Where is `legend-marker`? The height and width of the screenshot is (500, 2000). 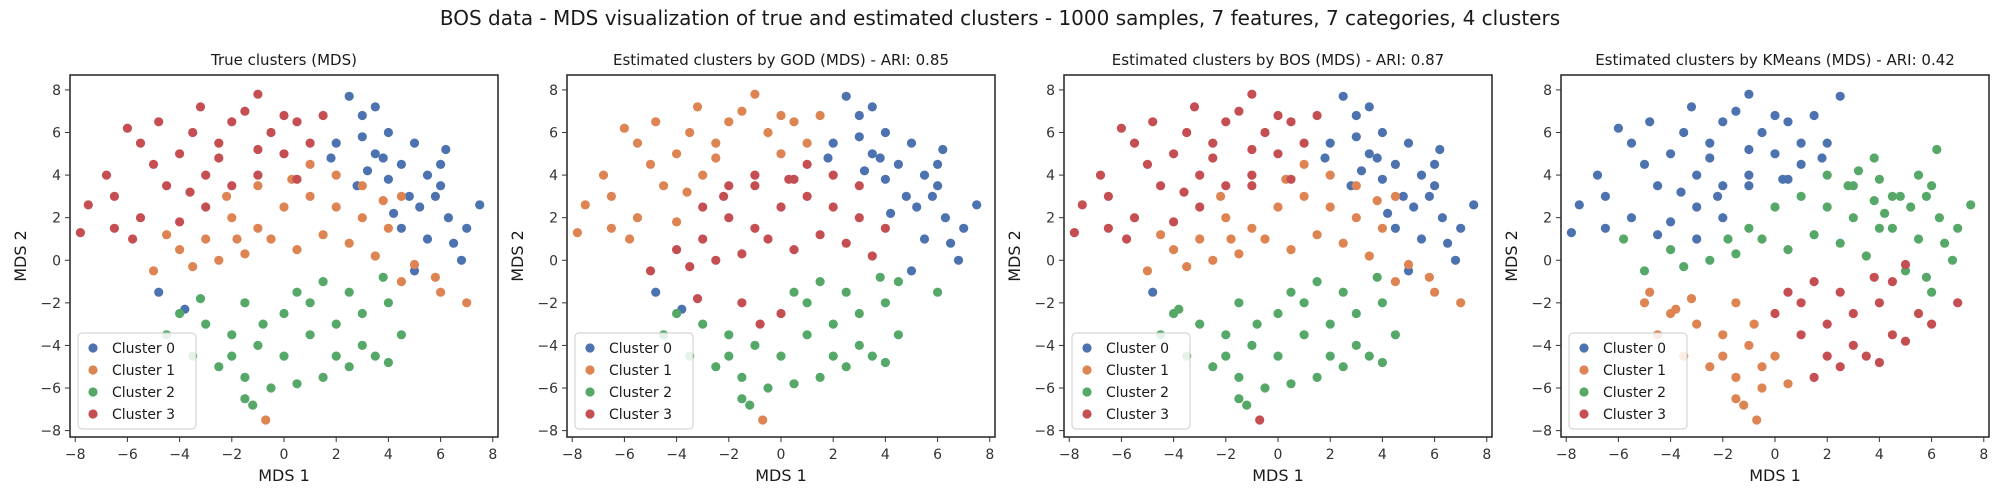
legend-marker is located at coordinates (1087, 392).